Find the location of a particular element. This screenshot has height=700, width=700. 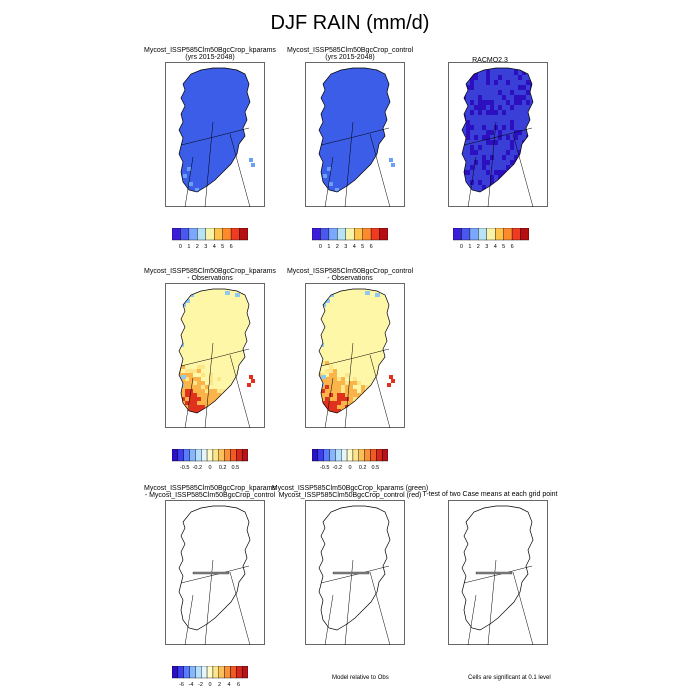

colorbar-tick-label: 0 is located at coordinates (180, 247).